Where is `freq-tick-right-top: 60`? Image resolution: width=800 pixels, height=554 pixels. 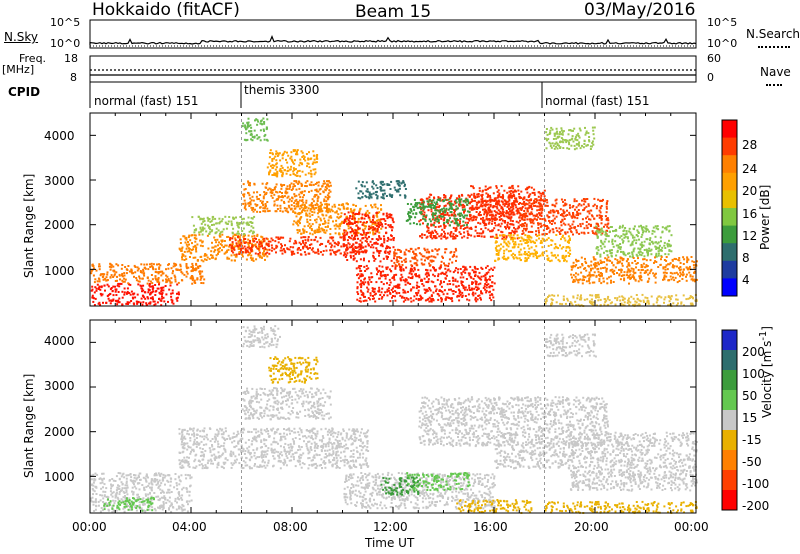 freq-tick-right-top: 60 is located at coordinates (714, 58).